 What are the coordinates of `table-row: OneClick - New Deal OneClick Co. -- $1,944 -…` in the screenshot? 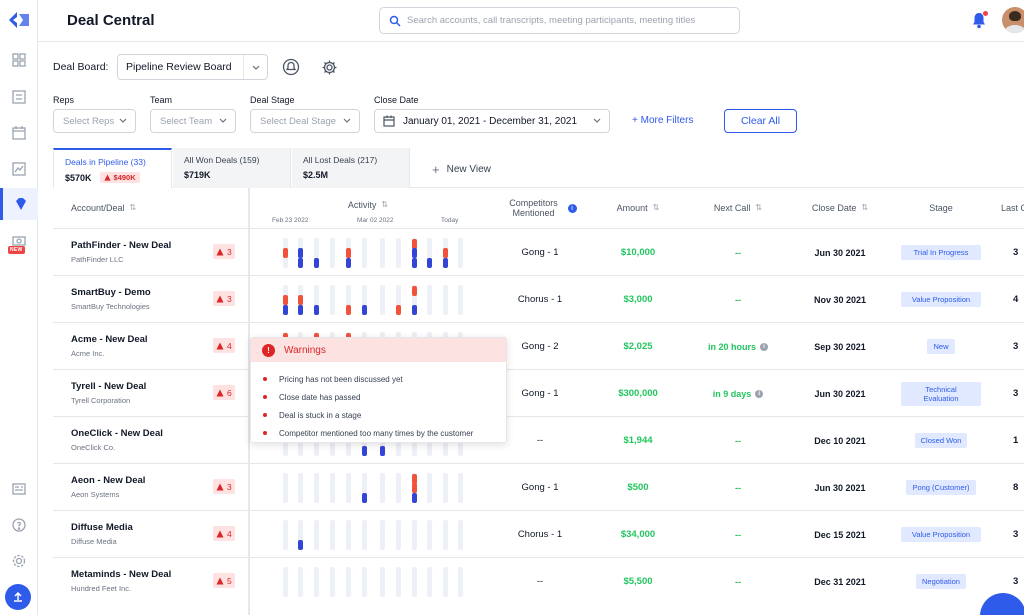 It's located at (538, 439).